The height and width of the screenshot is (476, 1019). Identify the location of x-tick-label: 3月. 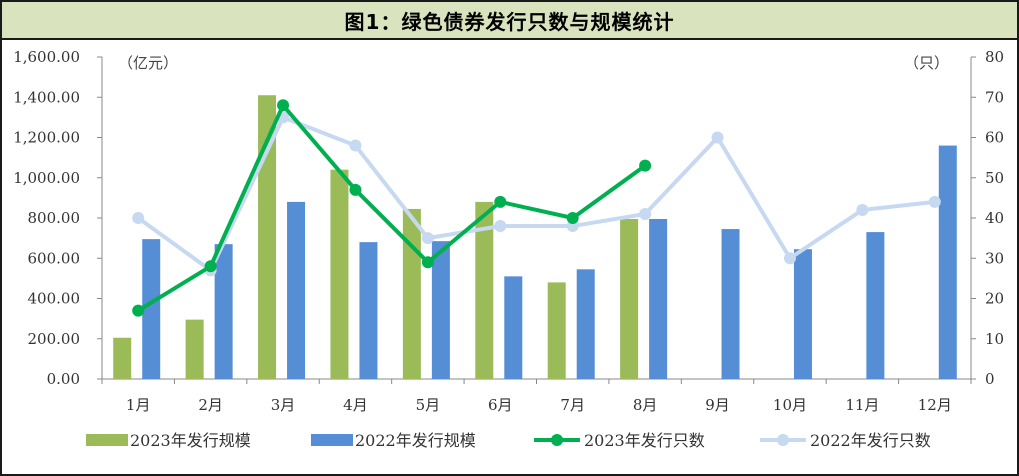
(283, 405).